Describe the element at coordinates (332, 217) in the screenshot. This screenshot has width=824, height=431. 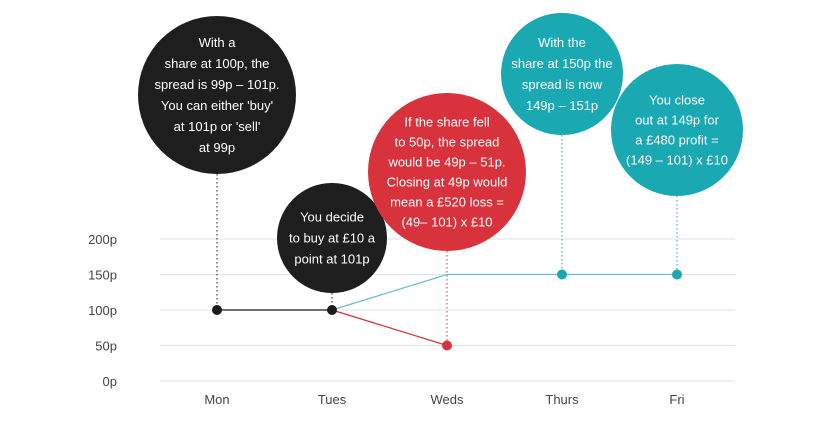
I see `callout-text: You decide` at that location.